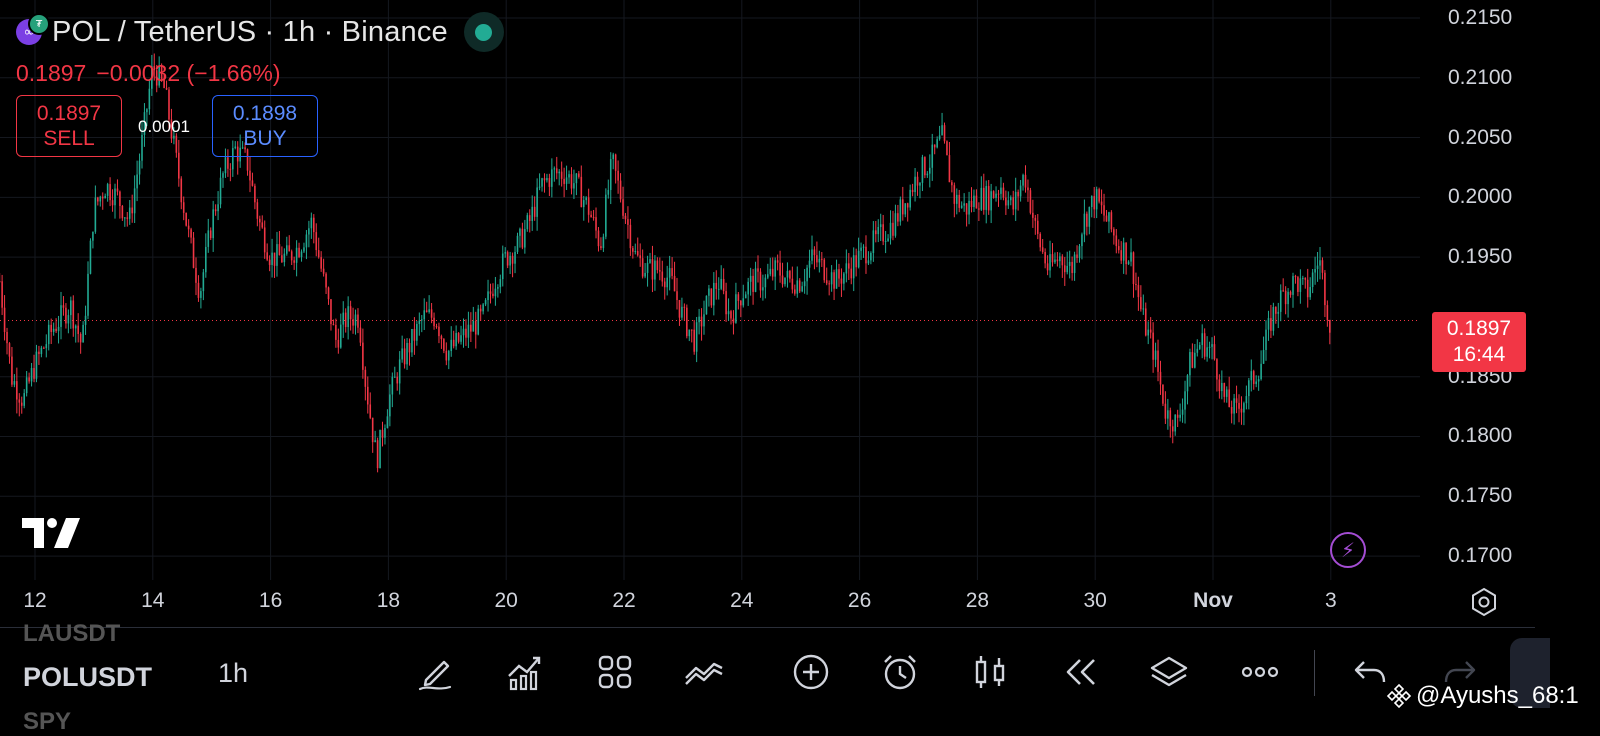  Describe the element at coordinates (615, 672) in the screenshot. I see `grid-icon` at that location.